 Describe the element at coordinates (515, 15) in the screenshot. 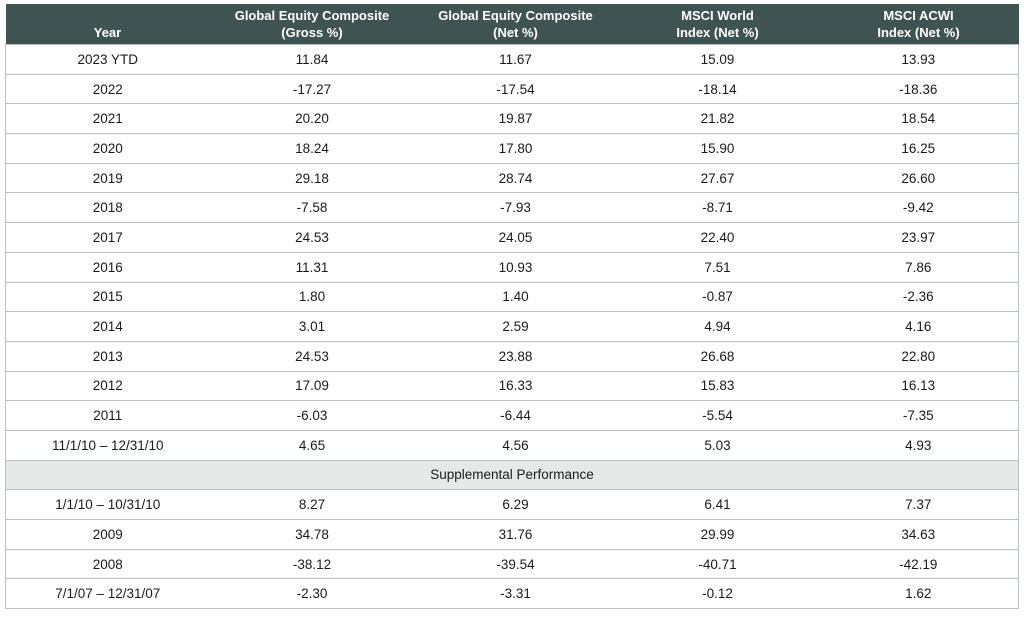

I see `header-composite-net-line1: Global Equity Composite` at that location.